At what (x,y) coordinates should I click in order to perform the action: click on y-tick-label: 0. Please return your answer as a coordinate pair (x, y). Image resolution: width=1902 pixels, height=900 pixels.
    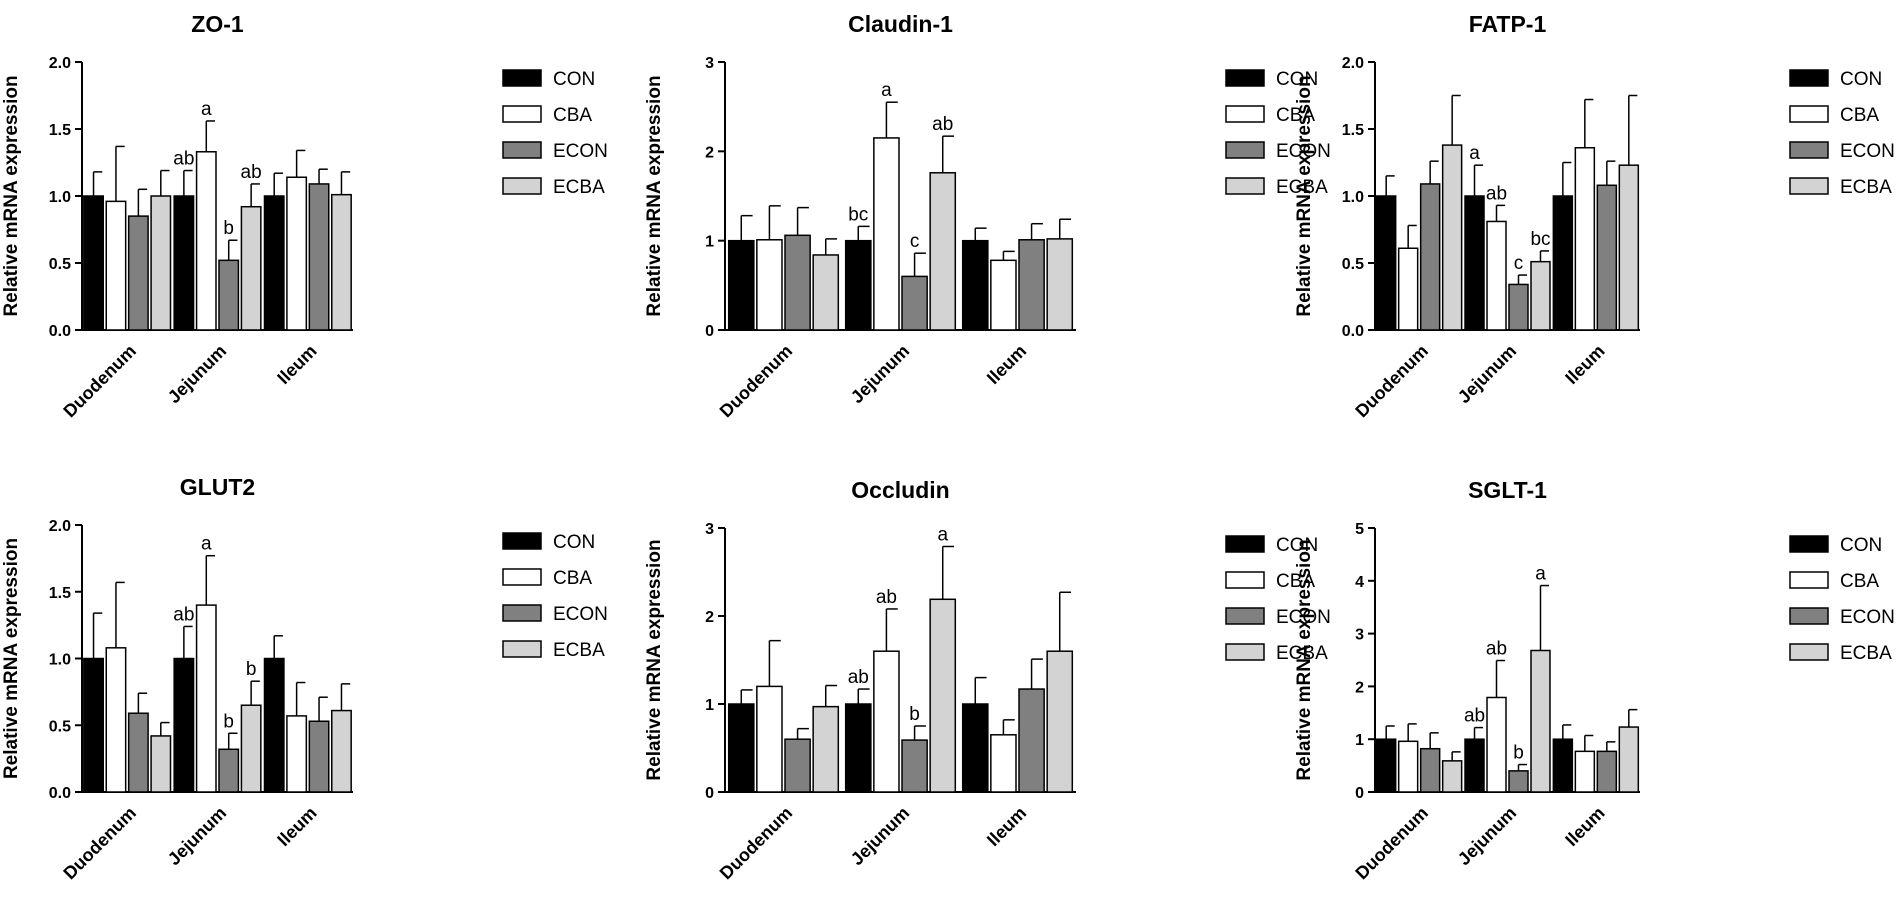
    Looking at the image, I should click on (1359, 793).